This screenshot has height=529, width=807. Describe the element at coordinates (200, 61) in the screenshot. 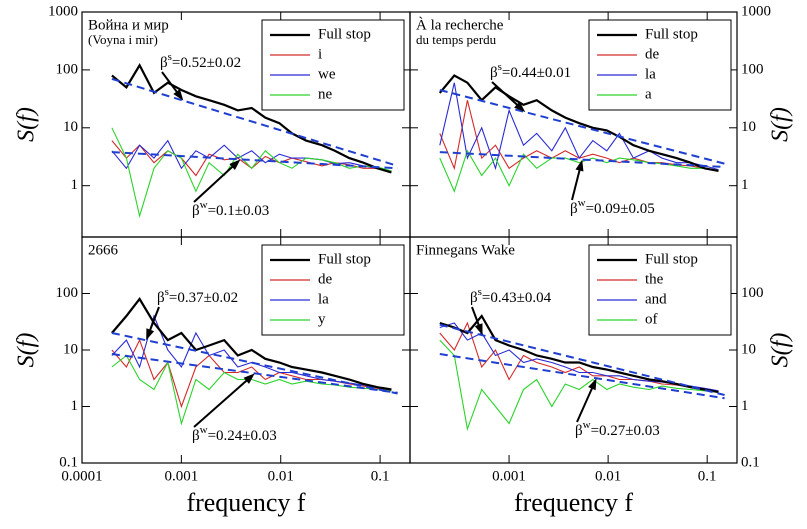

I see `annotation: βs=0.52±0.02` at that location.